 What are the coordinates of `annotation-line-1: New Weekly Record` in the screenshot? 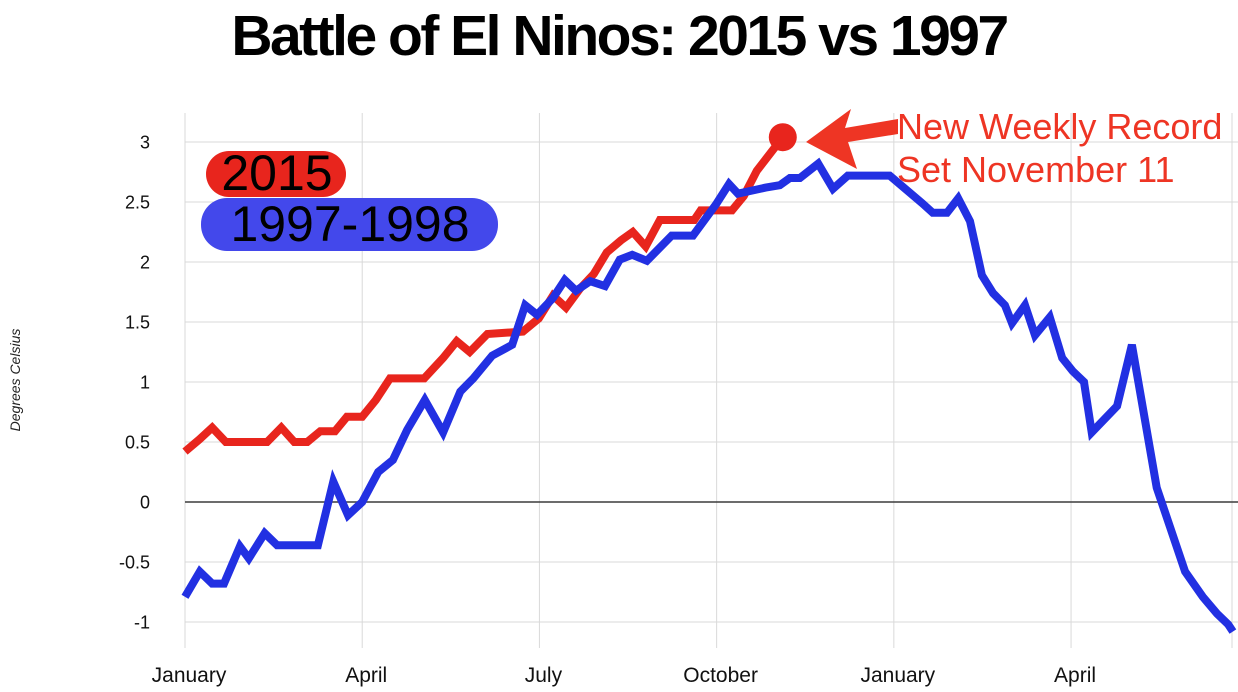 It's located at (1059, 126).